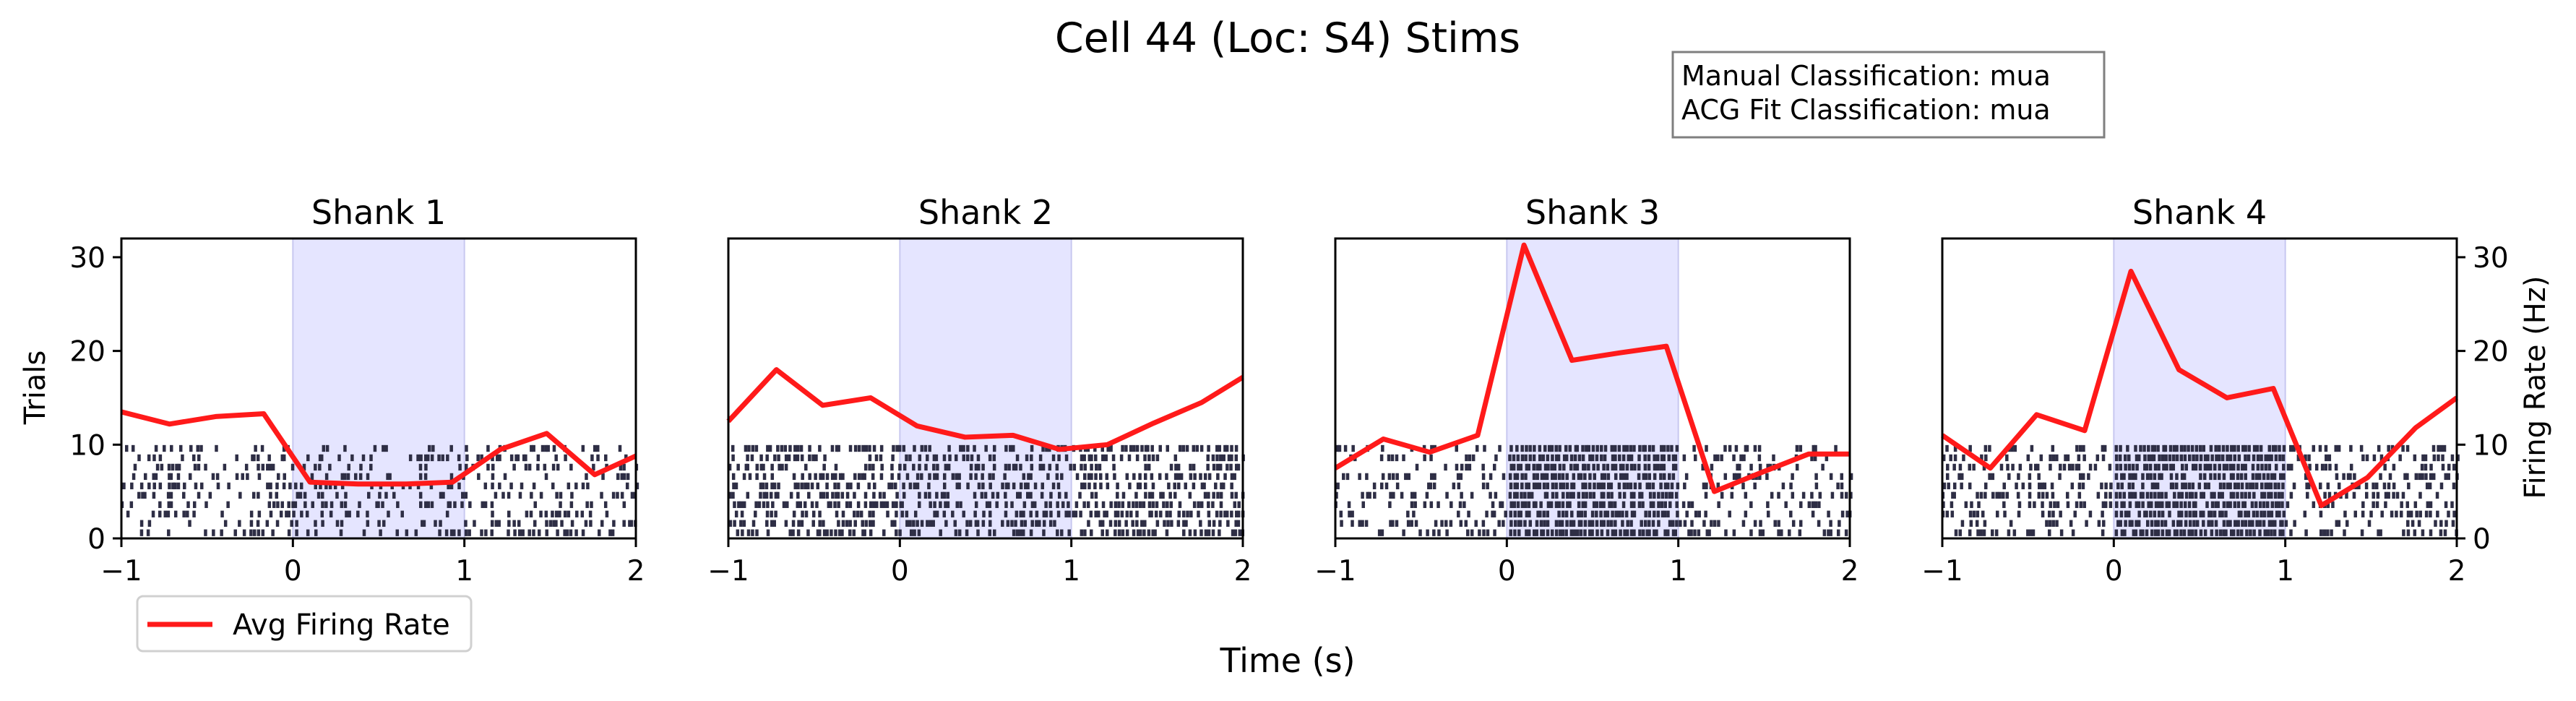 This screenshot has height=701, width=2576. Describe the element at coordinates (2491, 352) in the screenshot. I see `rate-tick-label: 20` at that location.